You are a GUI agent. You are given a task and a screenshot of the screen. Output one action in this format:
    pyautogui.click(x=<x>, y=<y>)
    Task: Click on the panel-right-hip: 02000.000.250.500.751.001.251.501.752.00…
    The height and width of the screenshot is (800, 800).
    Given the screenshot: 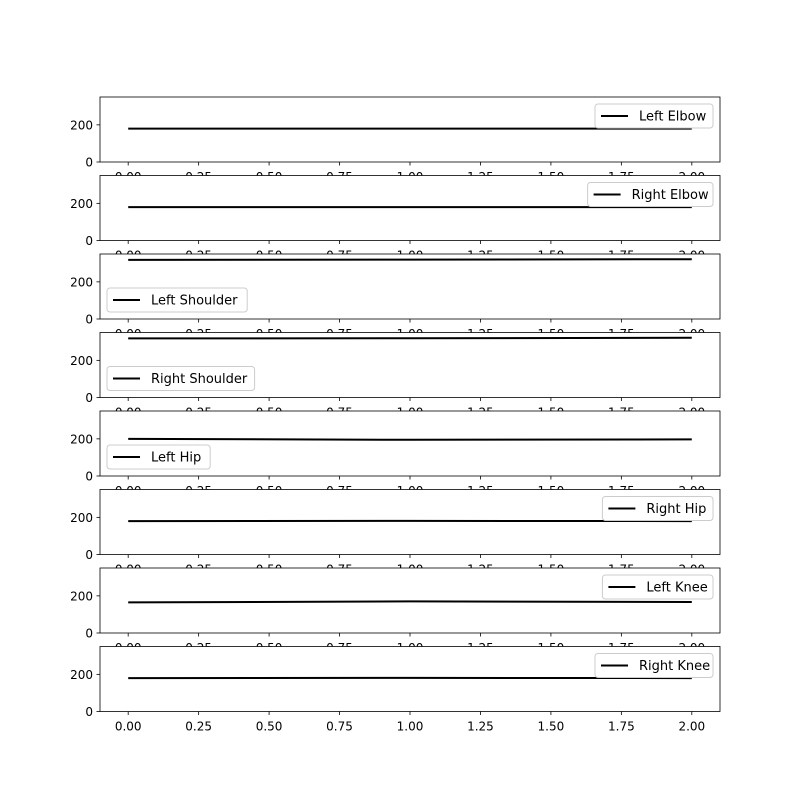 What is the action you would take?
    pyautogui.click(x=395, y=533)
    